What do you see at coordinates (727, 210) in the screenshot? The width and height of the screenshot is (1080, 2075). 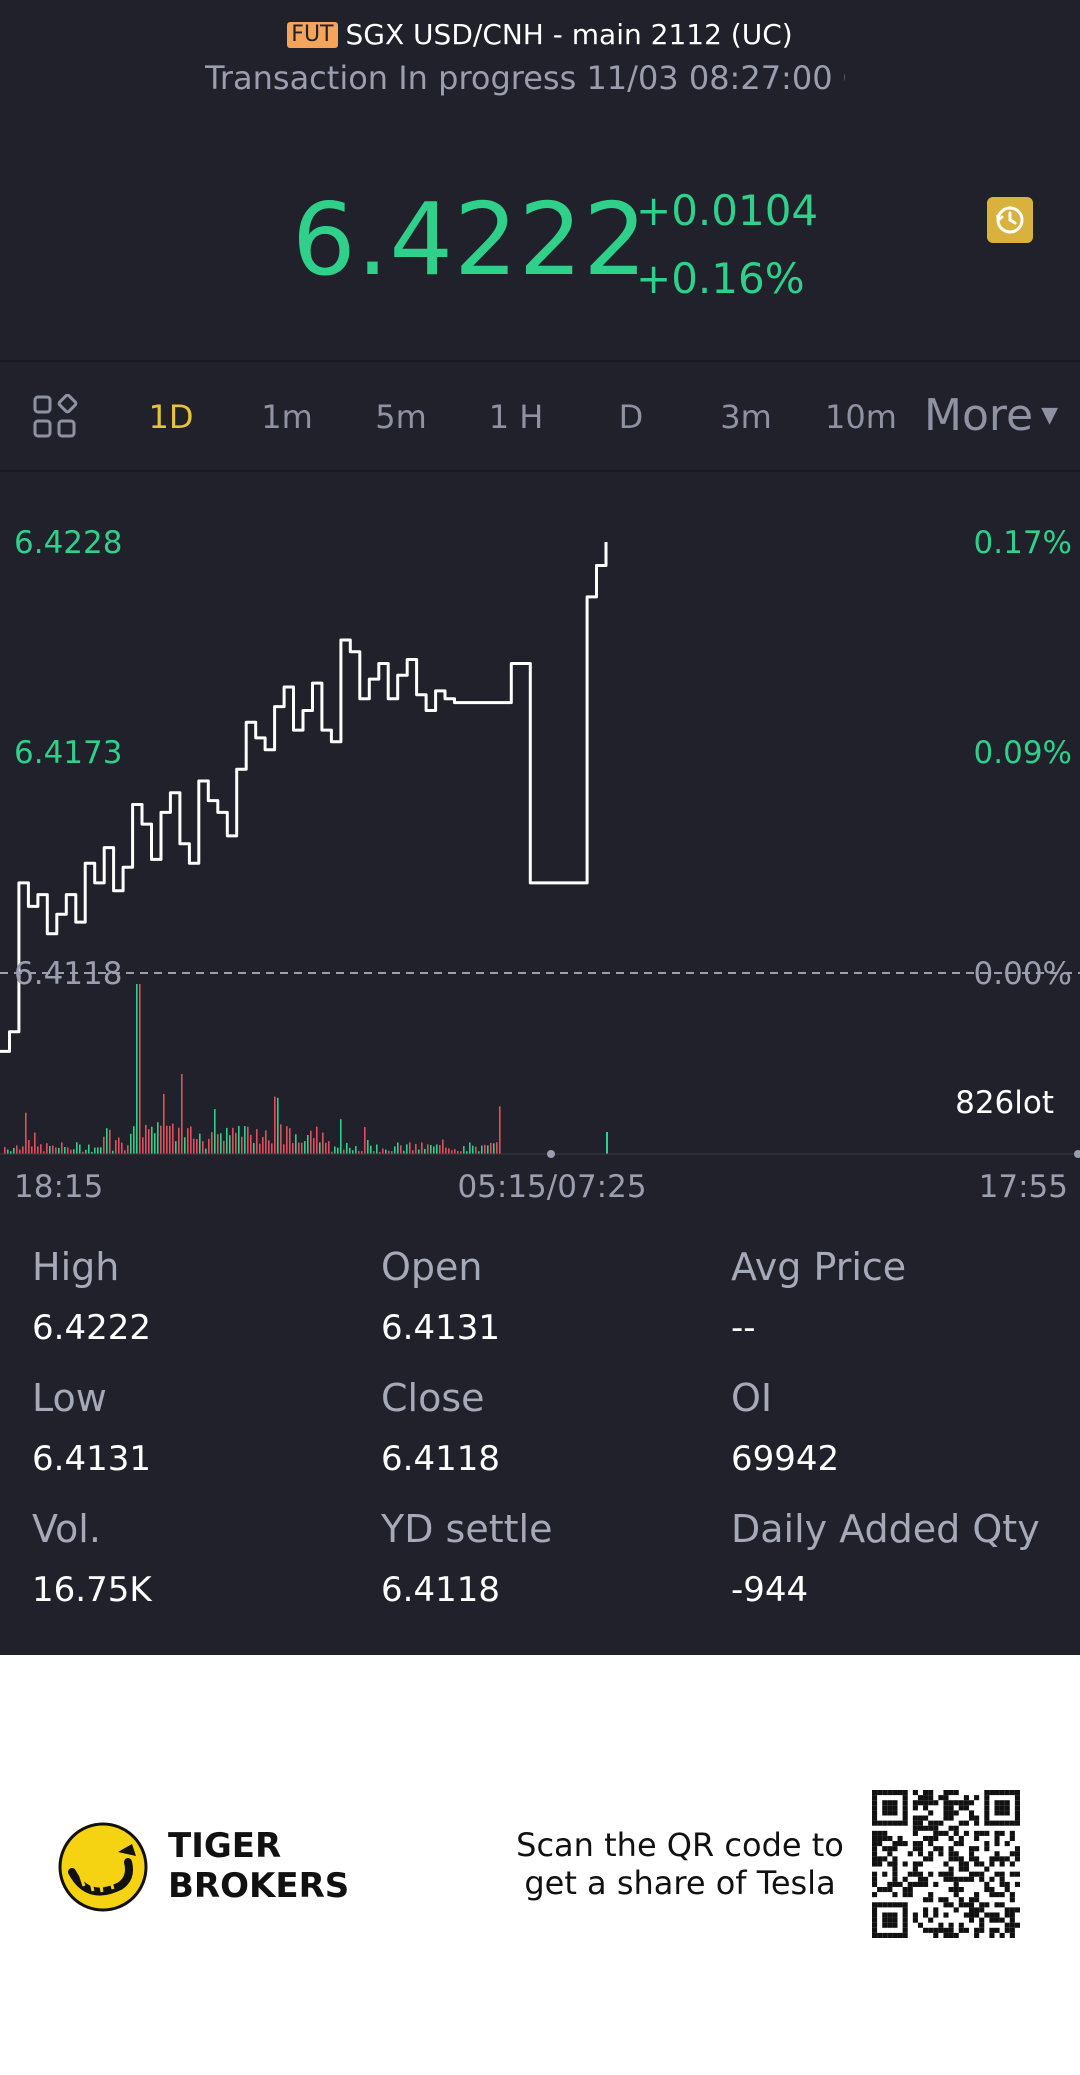 I see `price-change: +0.0104` at bounding box center [727, 210].